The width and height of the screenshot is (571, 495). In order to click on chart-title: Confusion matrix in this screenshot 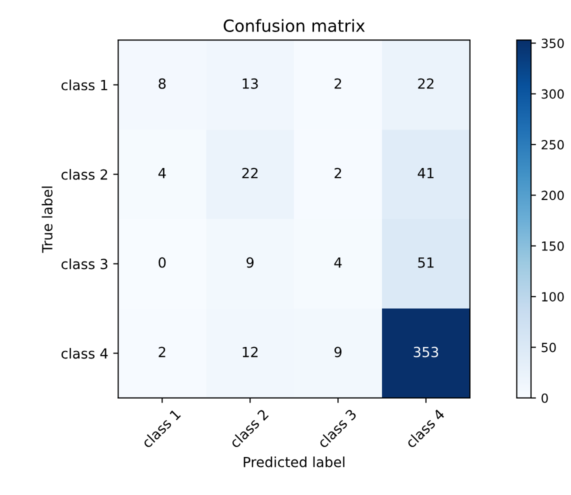, I will do `click(294, 25)`.